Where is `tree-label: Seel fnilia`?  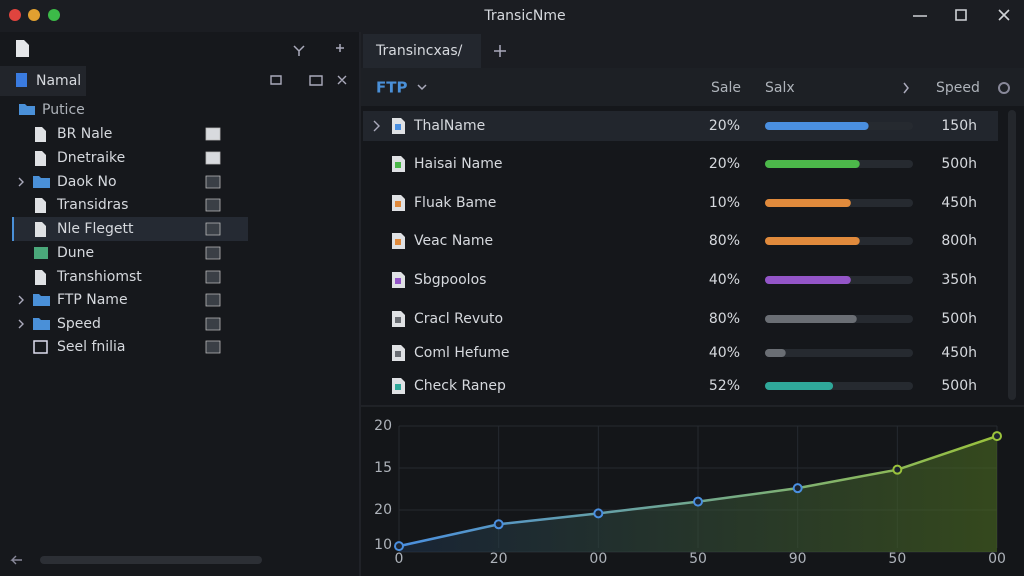 tree-label: Seel fnilia is located at coordinates (91, 347).